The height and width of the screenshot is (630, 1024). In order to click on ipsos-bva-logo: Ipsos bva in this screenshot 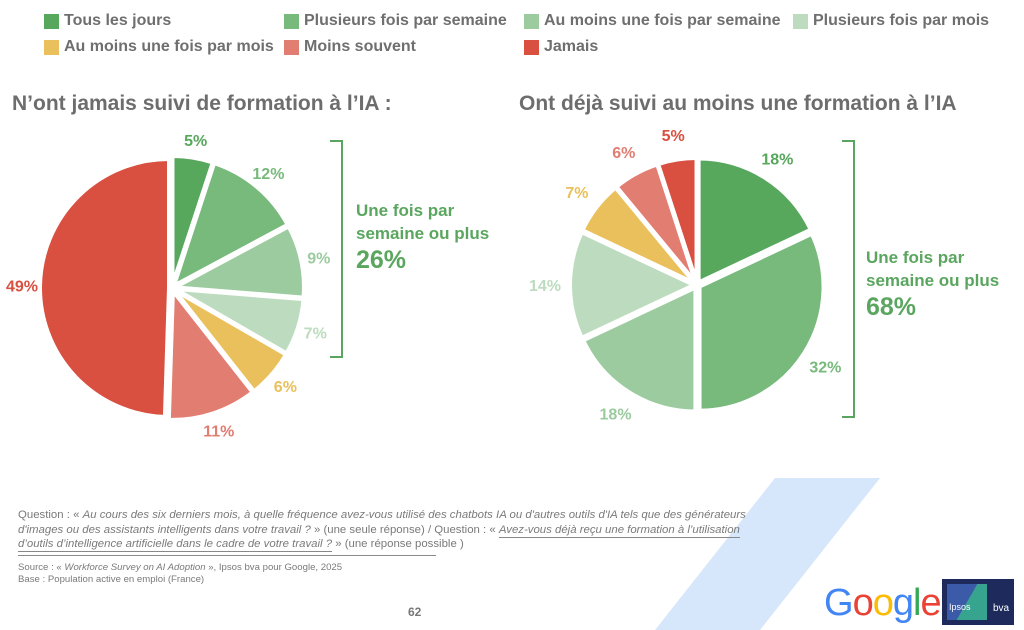, I will do `click(978, 602)`.